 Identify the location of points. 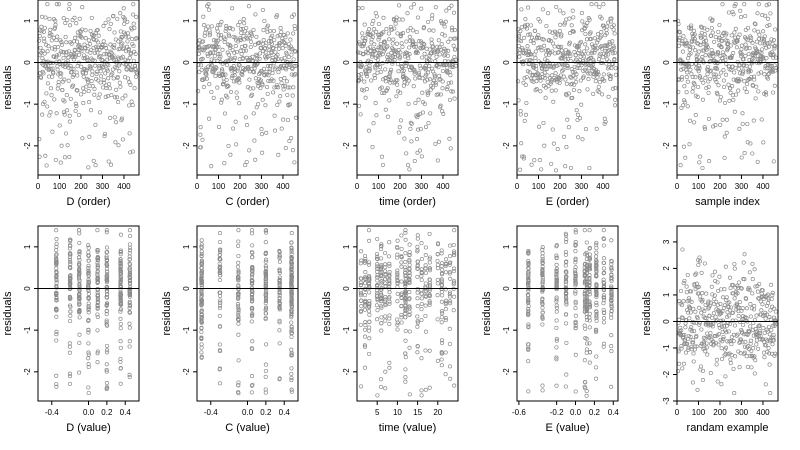
(727, 86).